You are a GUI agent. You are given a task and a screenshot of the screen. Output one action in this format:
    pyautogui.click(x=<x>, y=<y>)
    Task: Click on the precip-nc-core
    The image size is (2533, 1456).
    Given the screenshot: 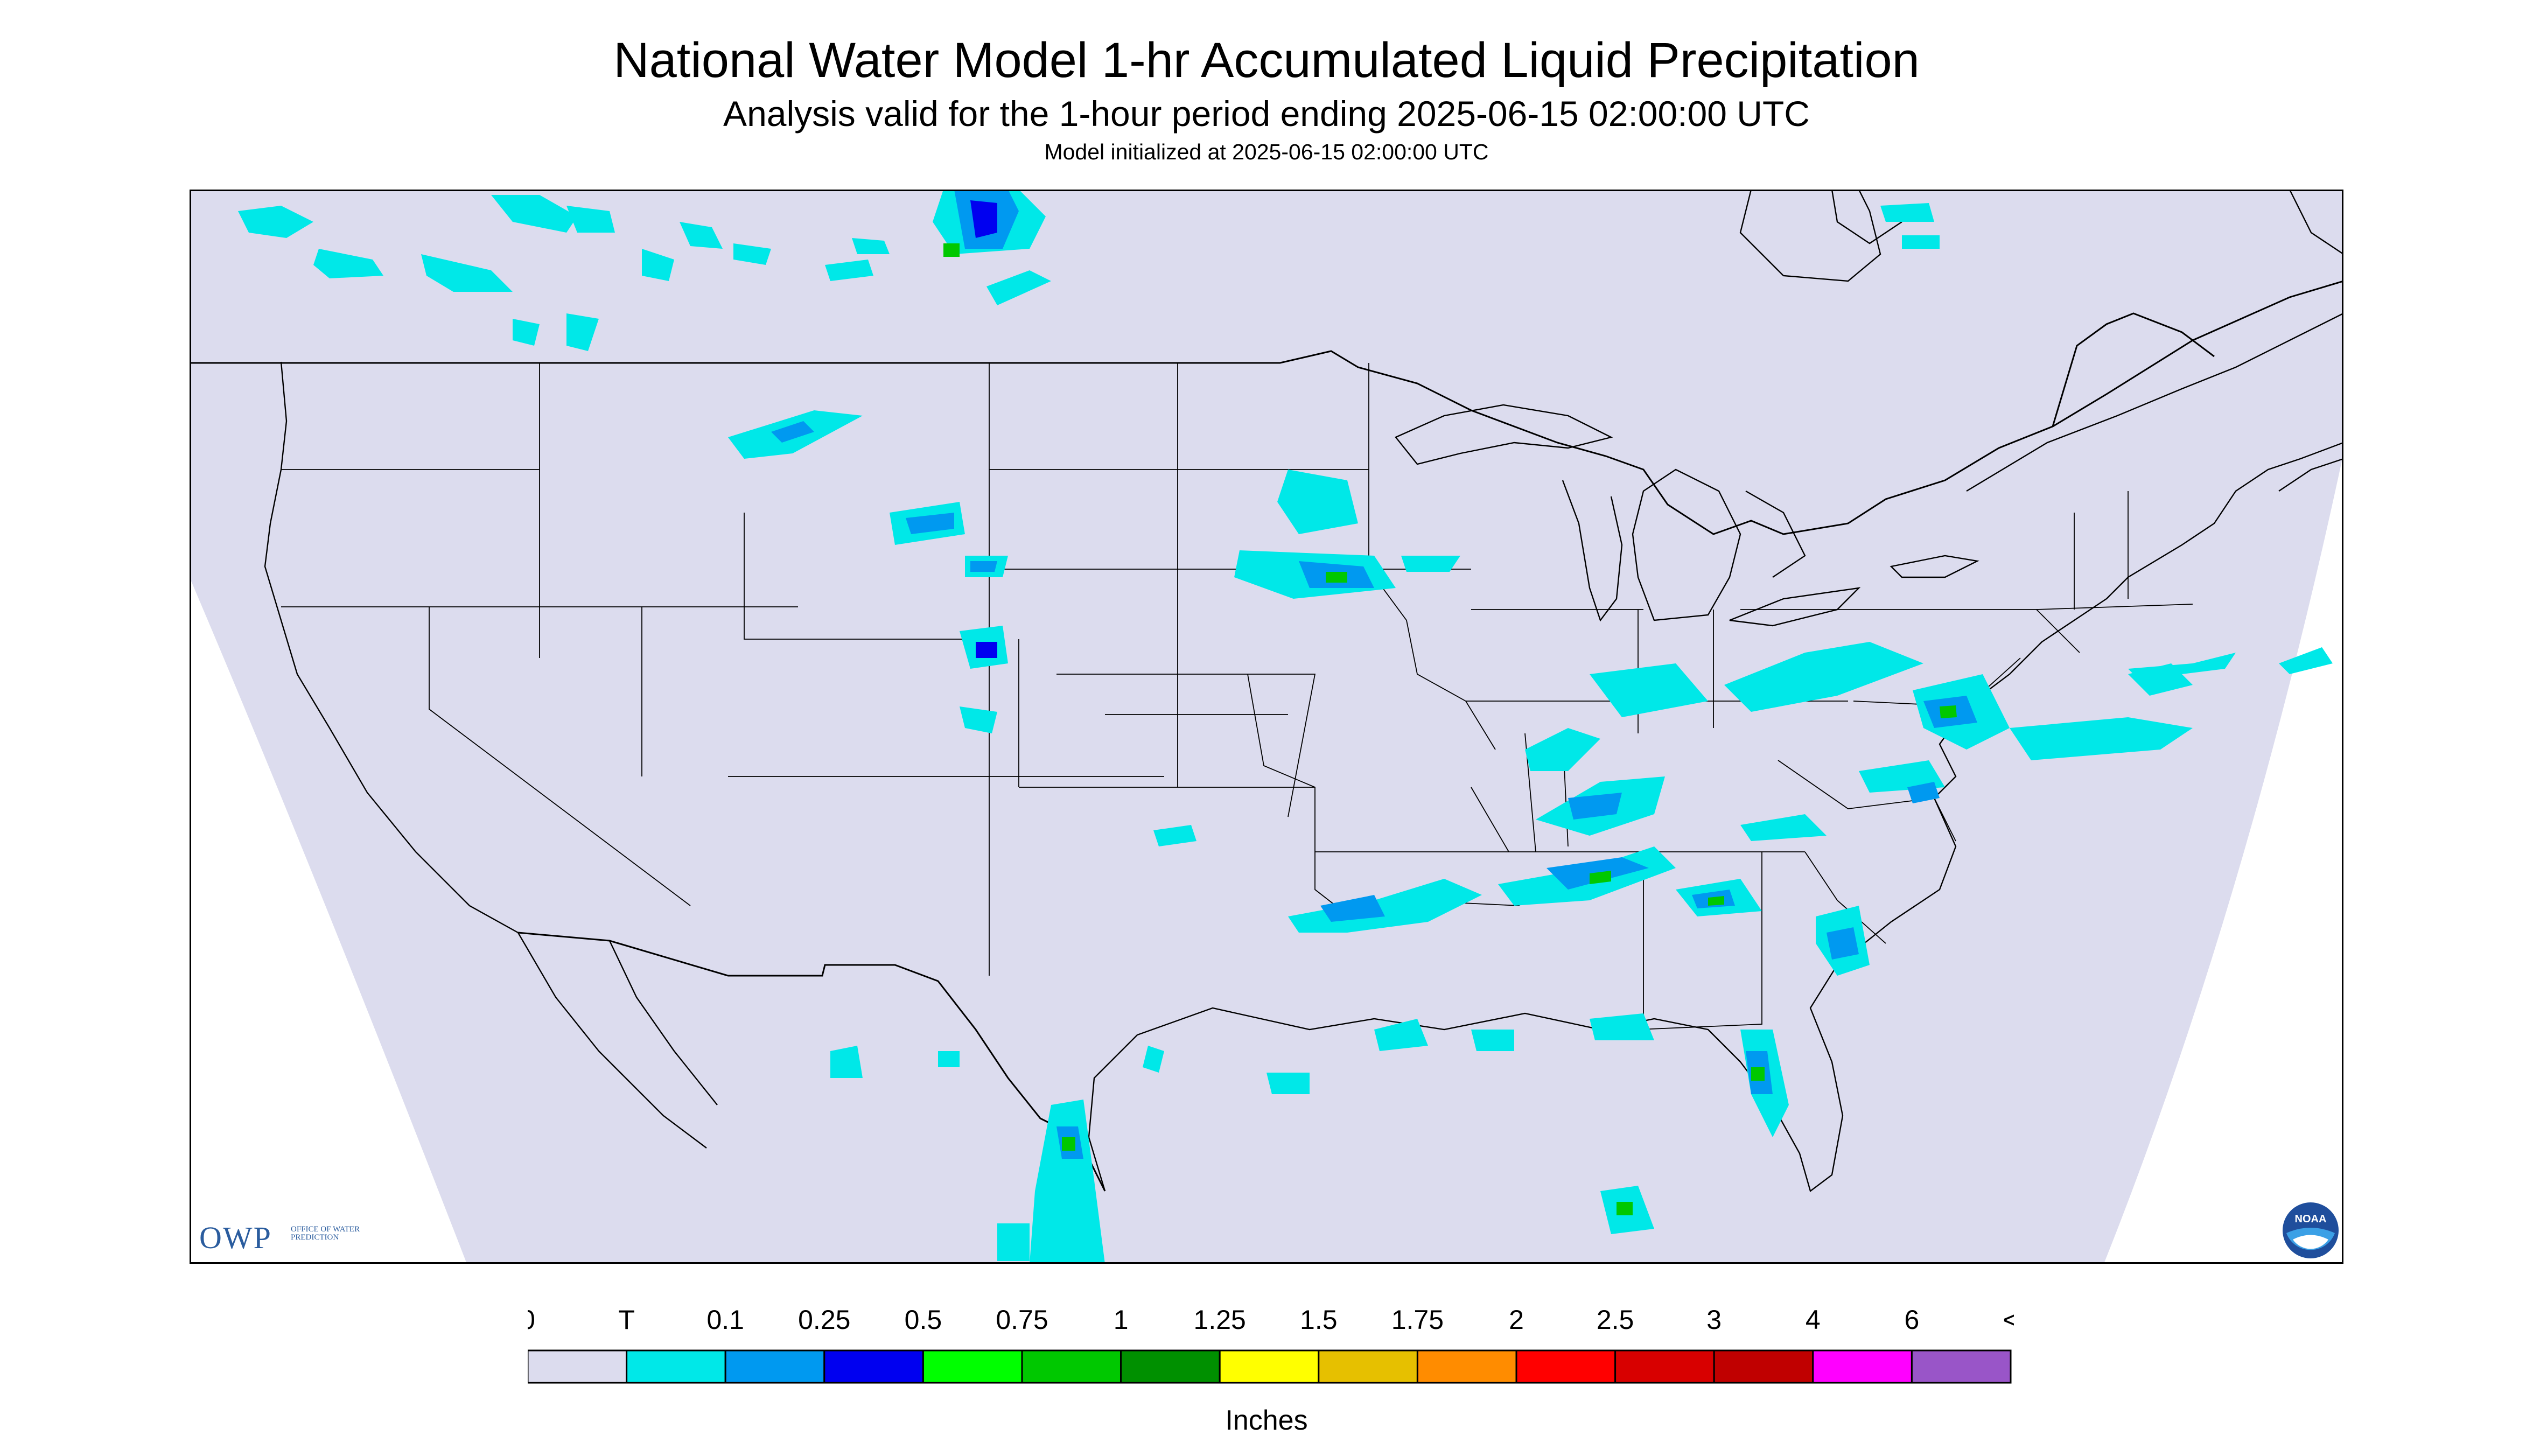 What is the action you would take?
    pyautogui.click(x=1923, y=792)
    